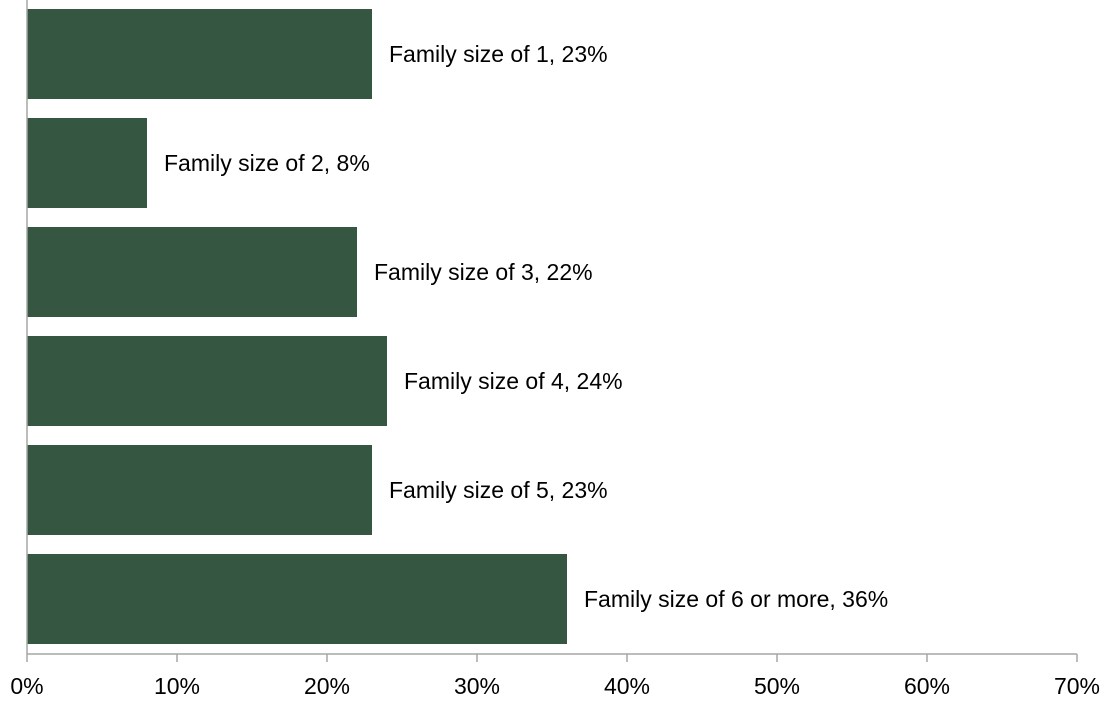 The width and height of the screenshot is (1108, 705). Describe the element at coordinates (777, 686) in the screenshot. I see `x-tick-label-5: 50%` at that location.